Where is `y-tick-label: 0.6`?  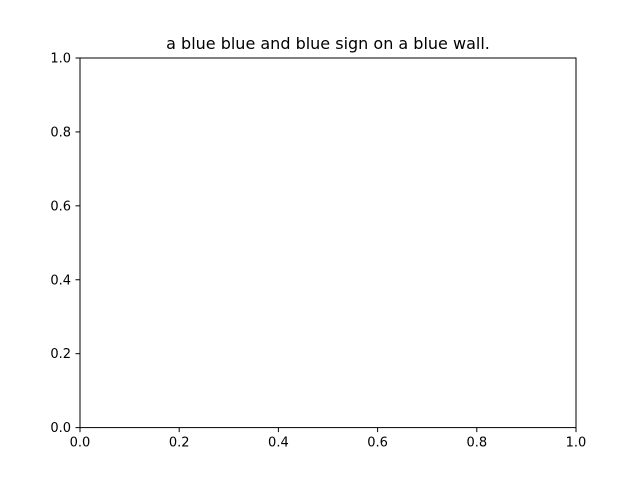
y-tick-label: 0.6 is located at coordinates (60, 206).